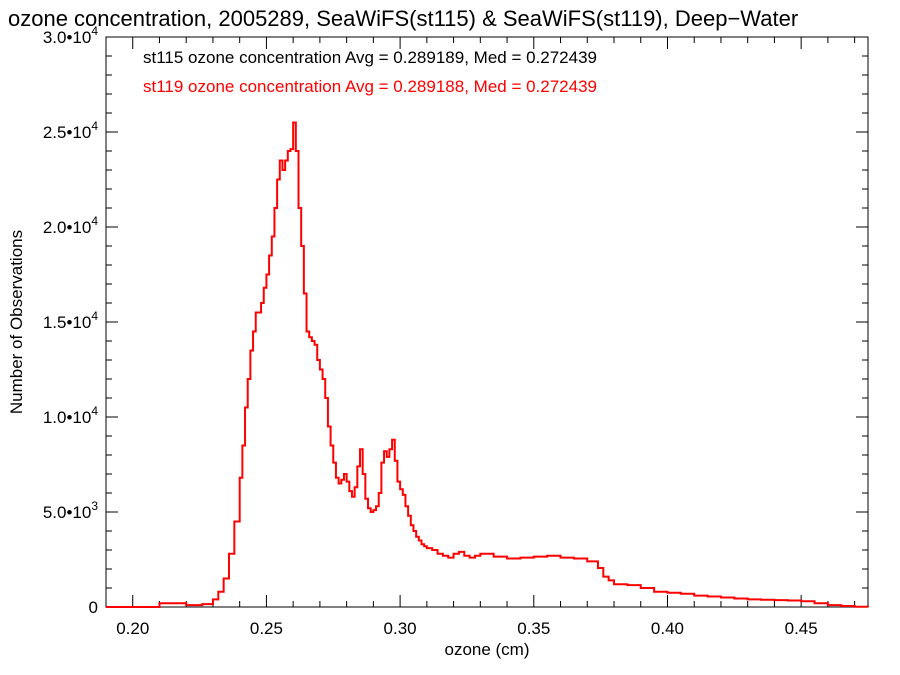  What do you see at coordinates (94, 506) in the screenshot?
I see `y-tick-exponent: 3` at bounding box center [94, 506].